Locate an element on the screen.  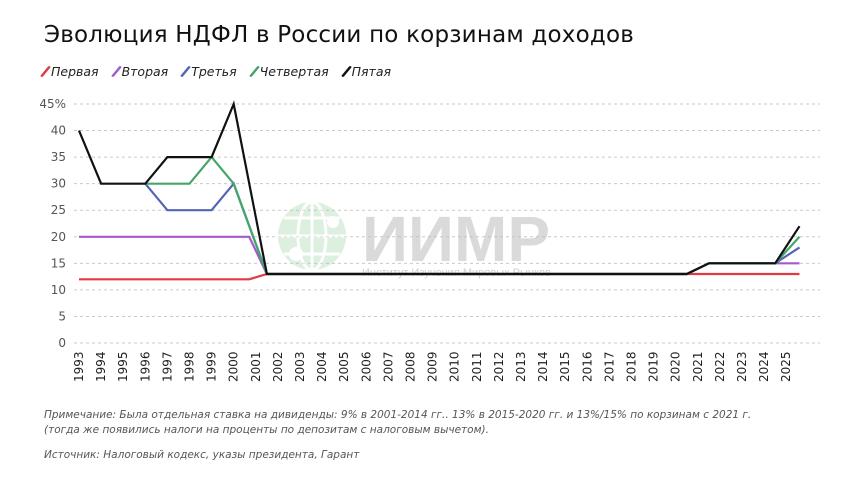
x-tick-label: 2020 is located at coordinates (676, 366).